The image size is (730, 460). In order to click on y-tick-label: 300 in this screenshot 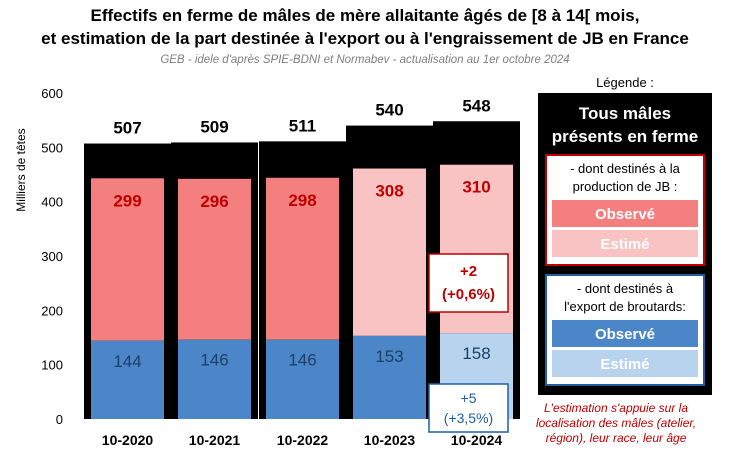, I will do `click(52, 256)`.